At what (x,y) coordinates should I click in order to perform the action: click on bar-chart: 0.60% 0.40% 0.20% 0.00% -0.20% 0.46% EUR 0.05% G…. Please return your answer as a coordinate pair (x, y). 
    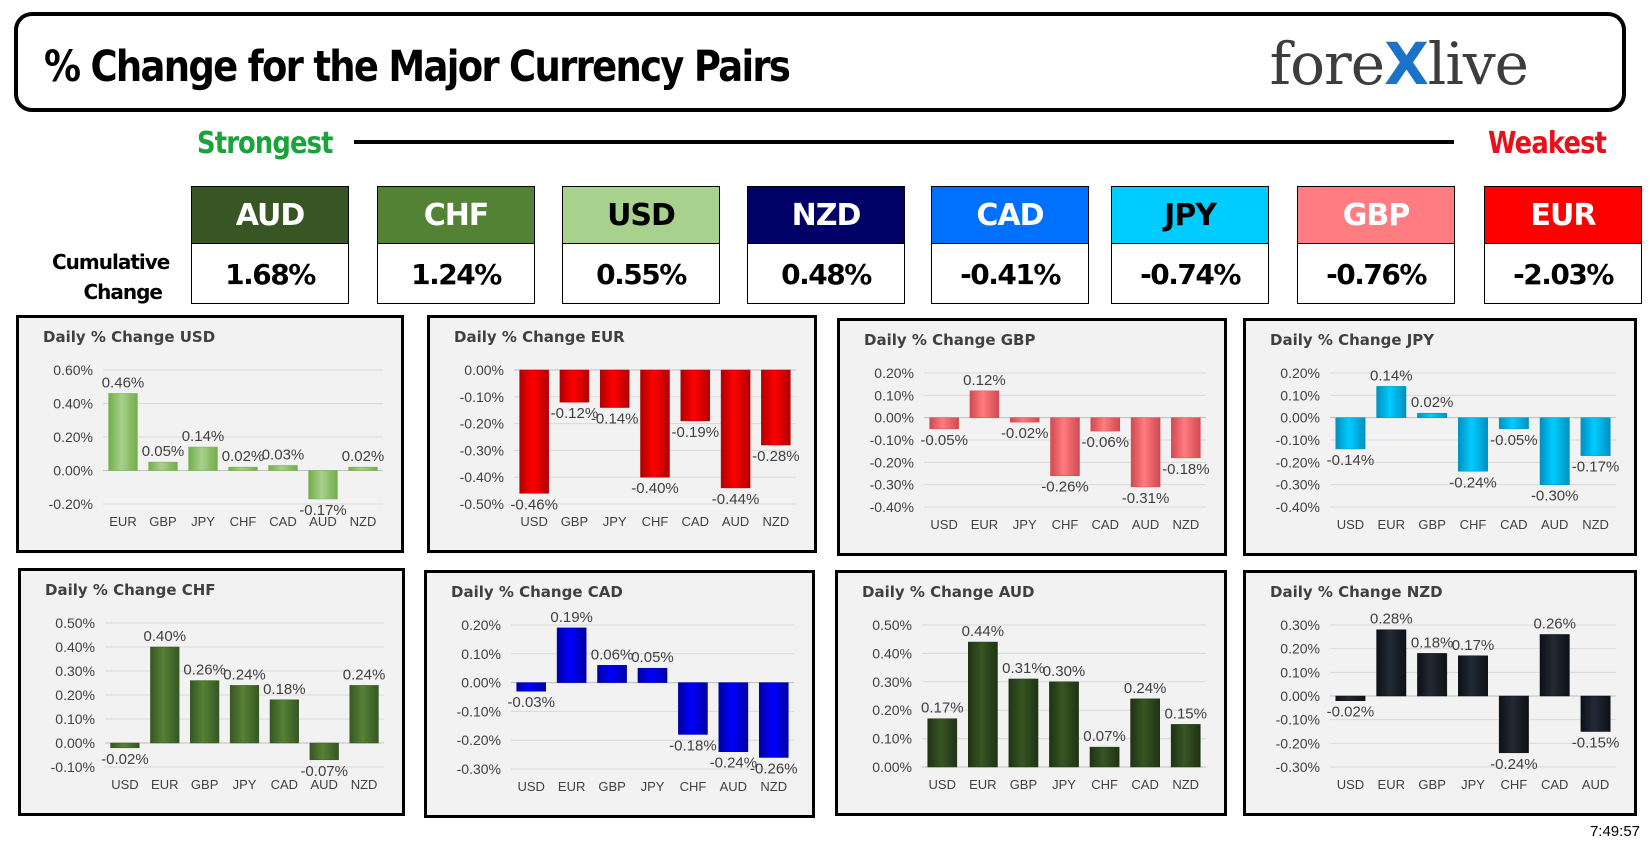
    Looking at the image, I should click on (217, 445).